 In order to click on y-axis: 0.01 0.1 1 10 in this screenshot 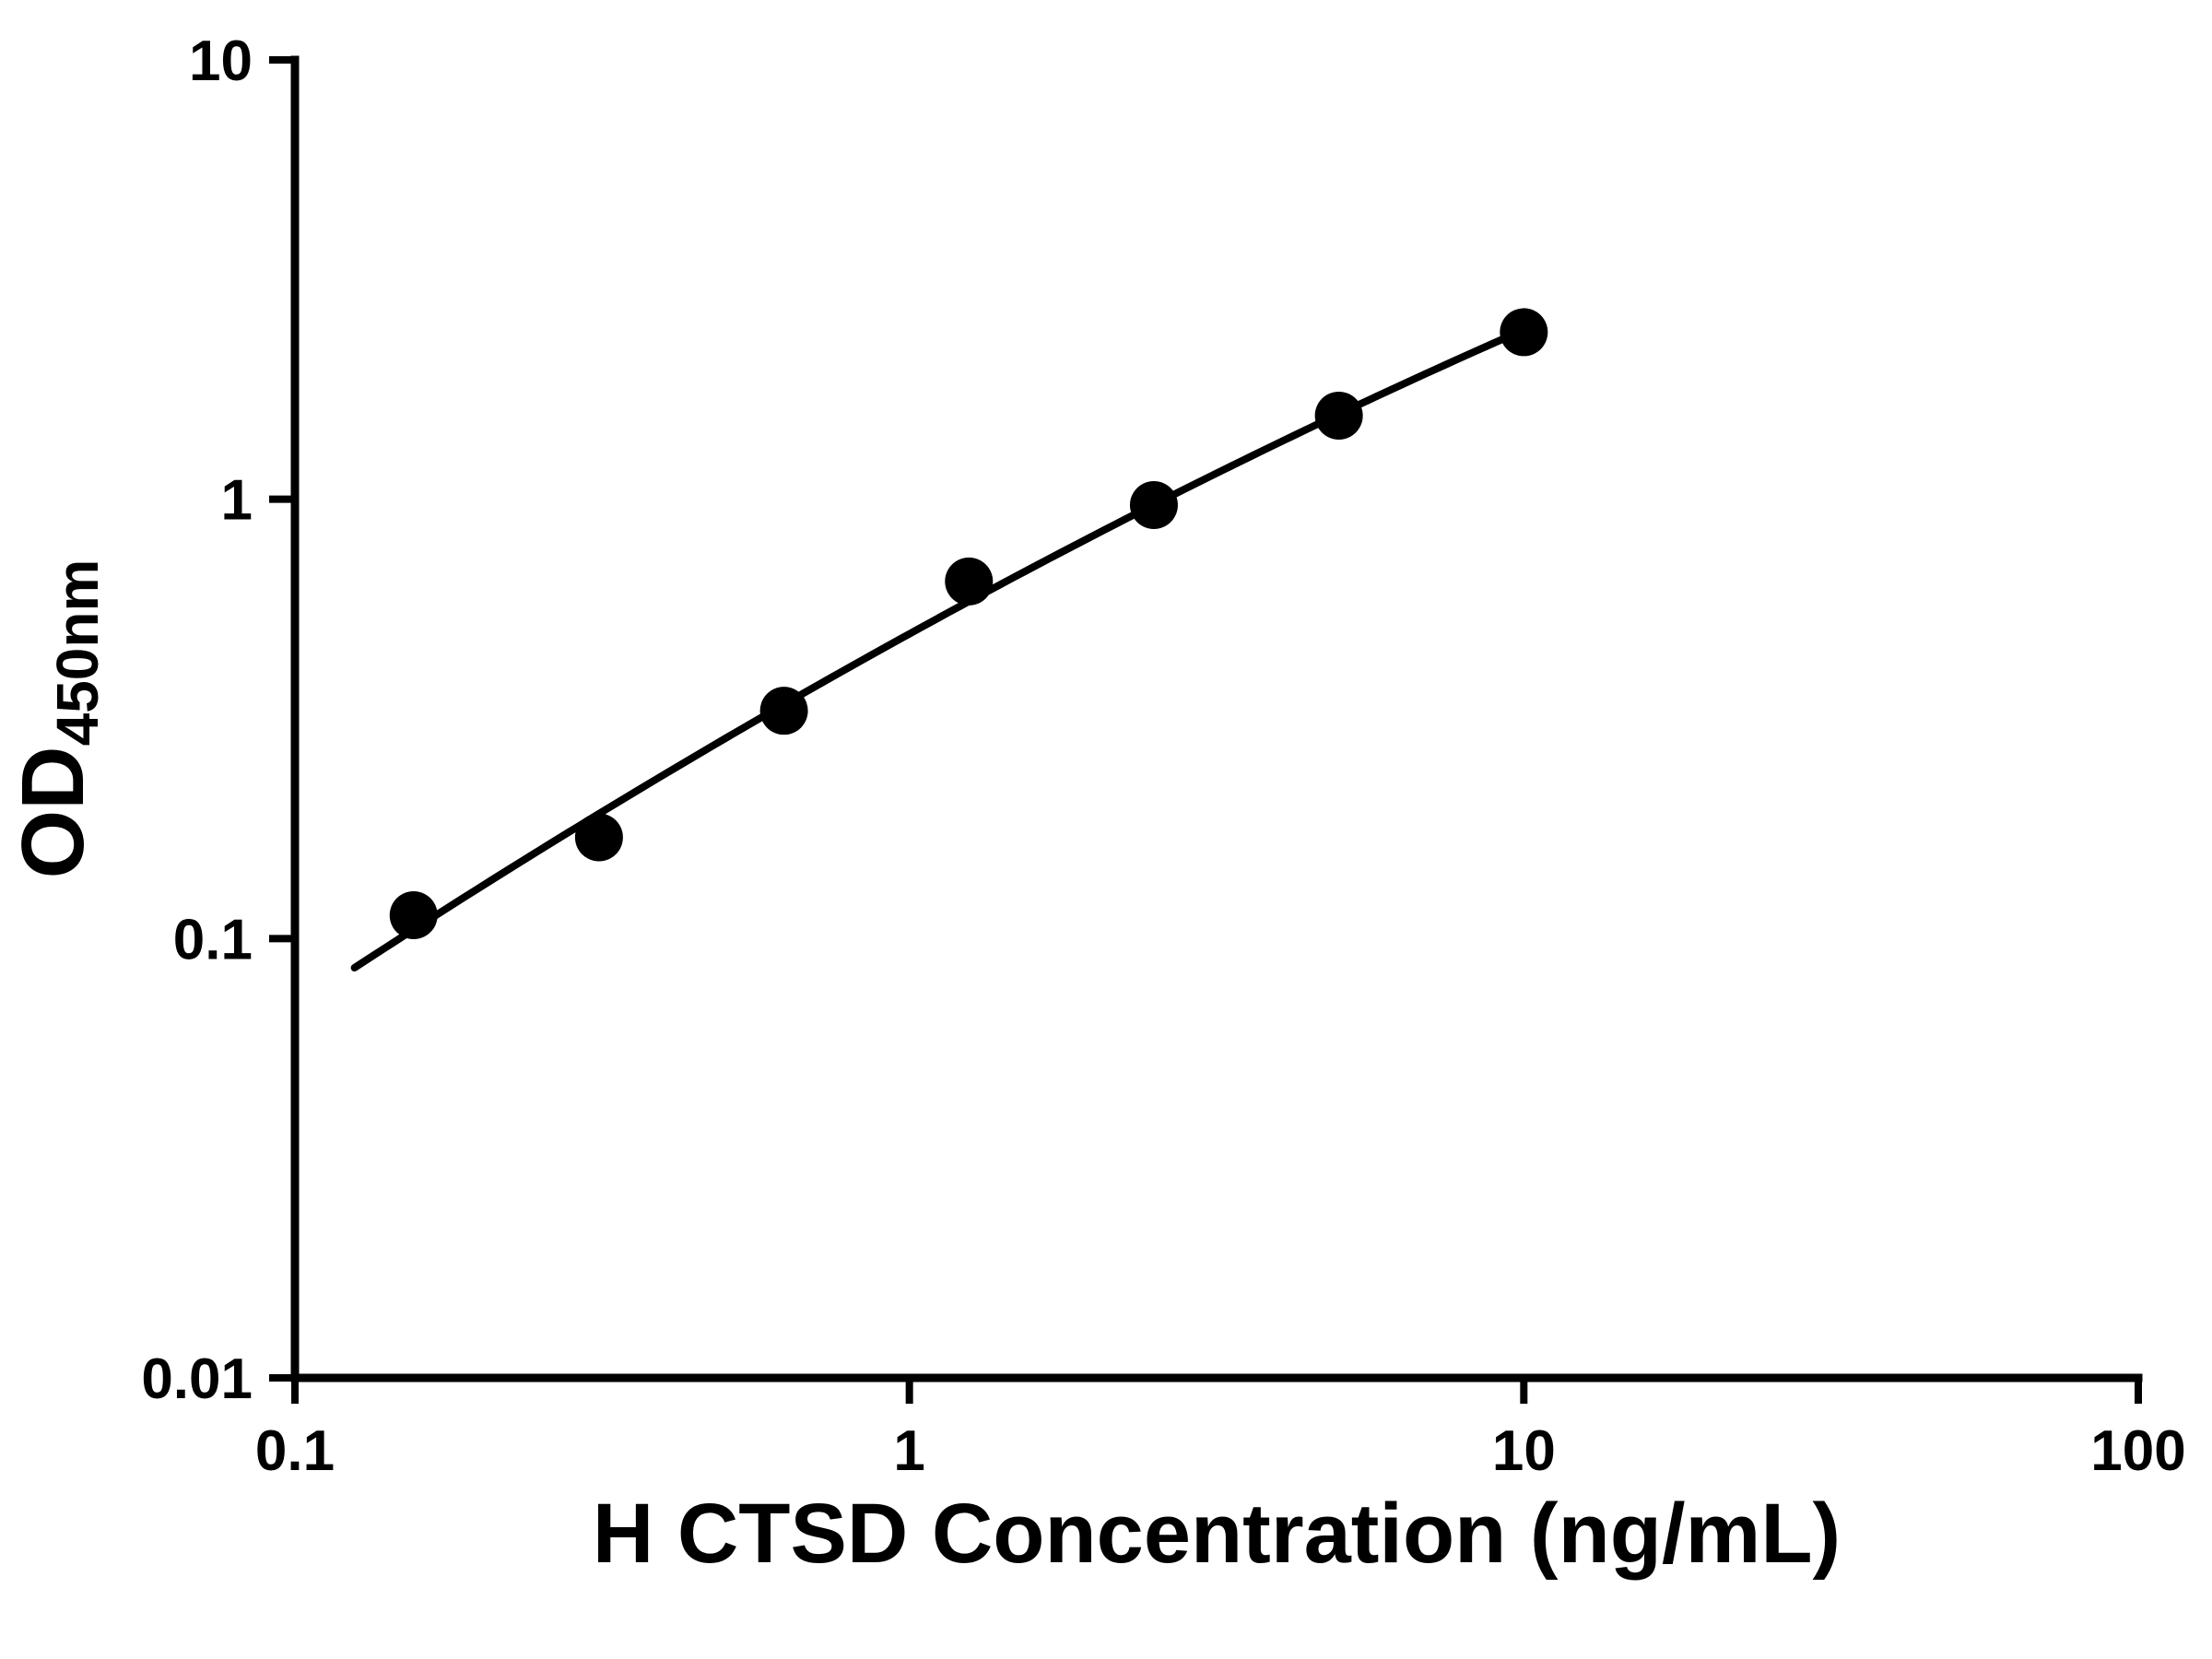, I will do `click(218, 720)`.